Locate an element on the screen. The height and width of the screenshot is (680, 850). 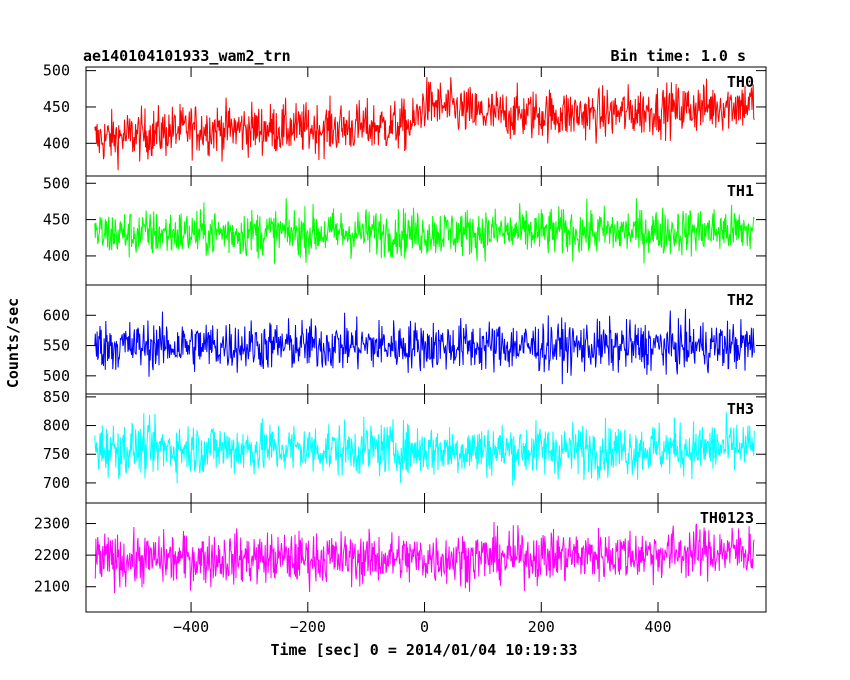
series-label-th2: TH2 is located at coordinates (740, 300).